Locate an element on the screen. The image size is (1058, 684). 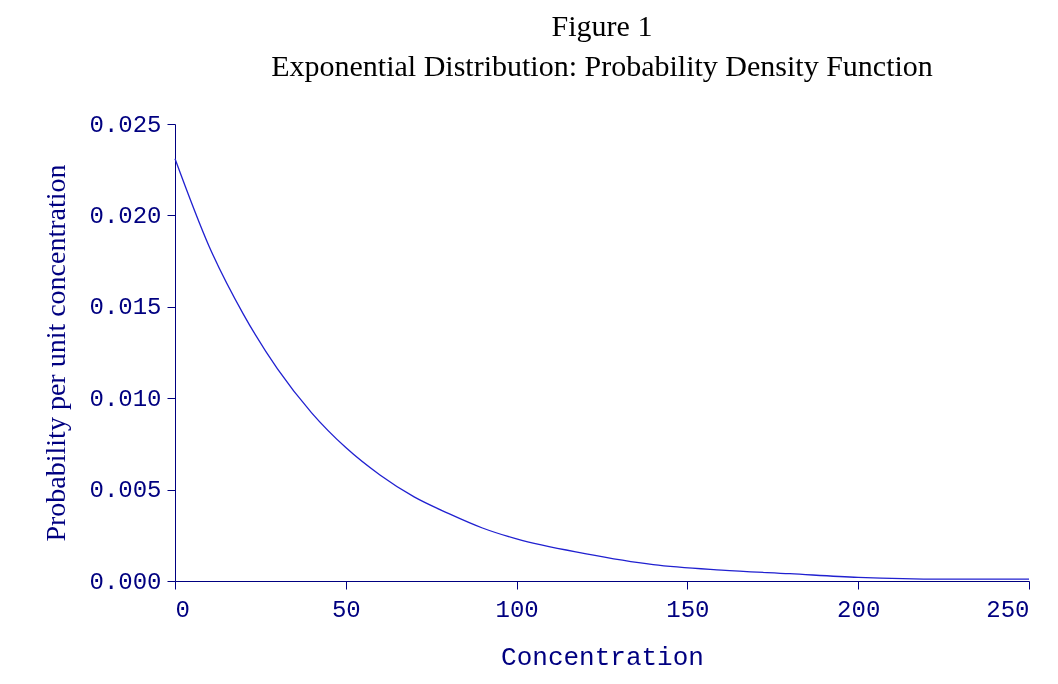
y-tick-label: 0.015 is located at coordinates (125, 308).